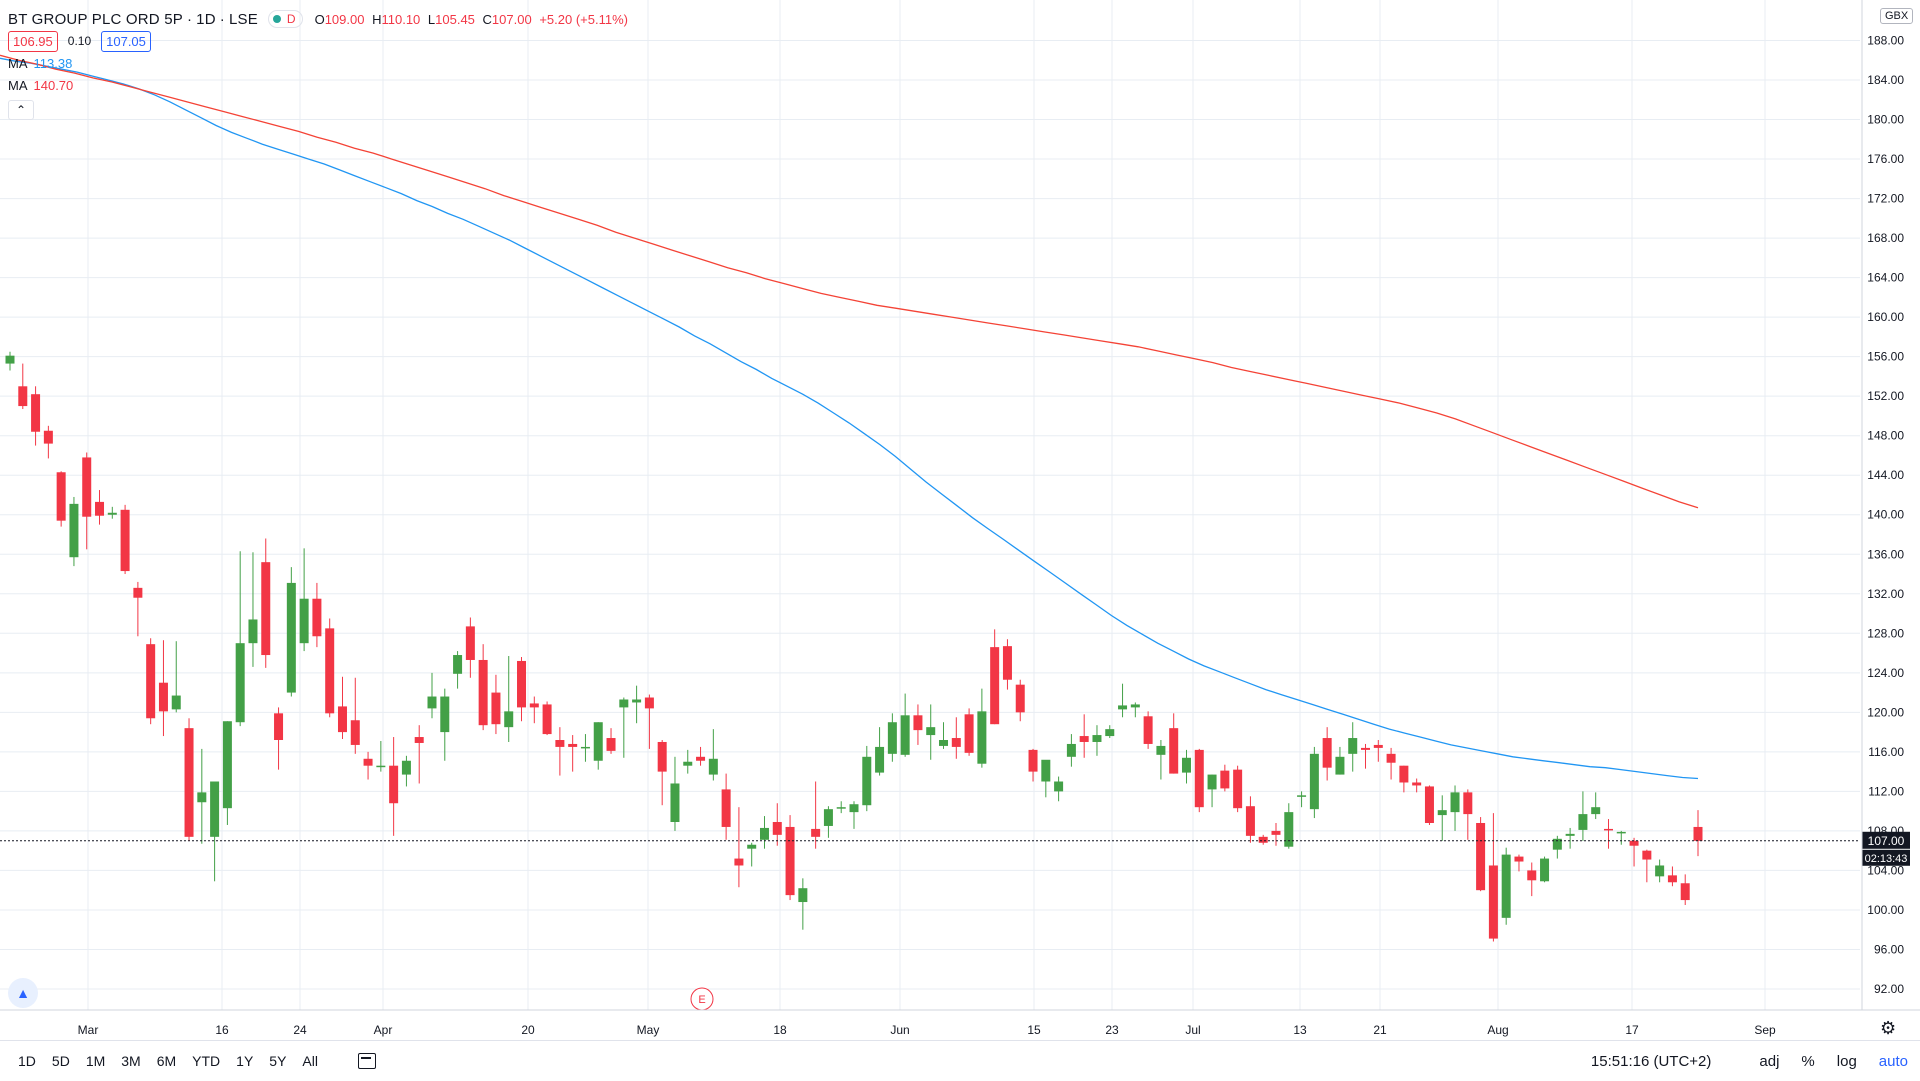 The width and height of the screenshot is (1920, 1081). I want to click on symbol-name: BT GROUP PLC ORD 5P, so click(95, 19).